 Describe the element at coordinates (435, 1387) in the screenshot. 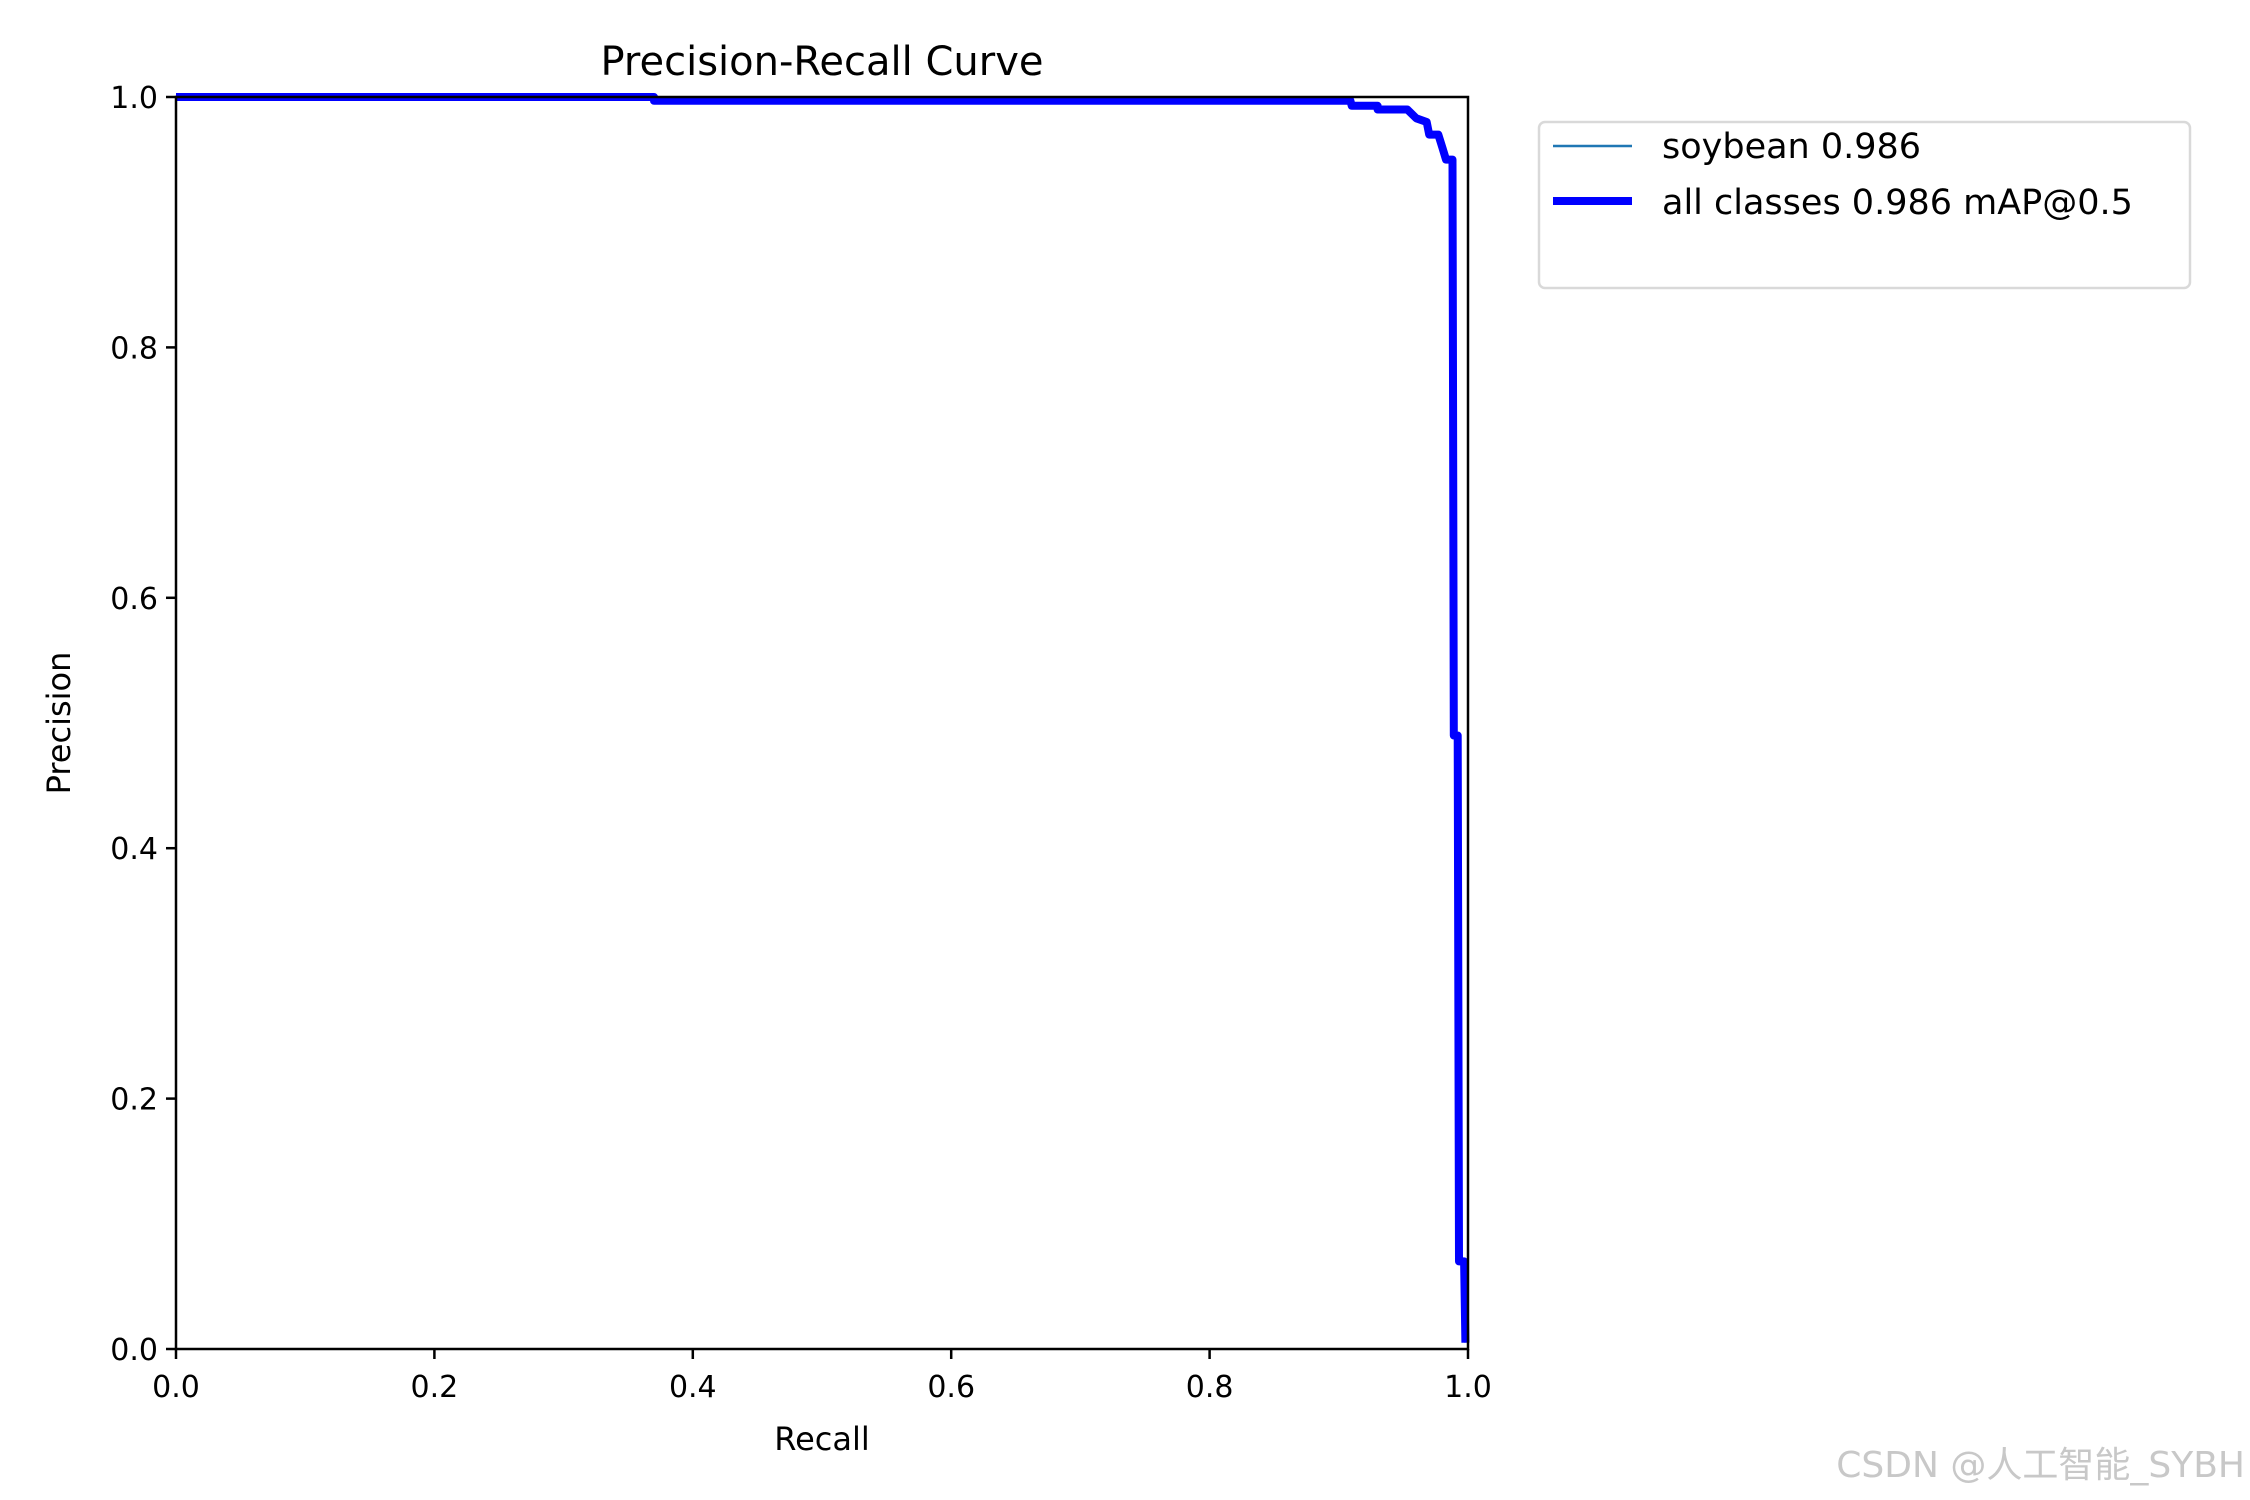

I see `x-tick-label: 0.2` at that location.